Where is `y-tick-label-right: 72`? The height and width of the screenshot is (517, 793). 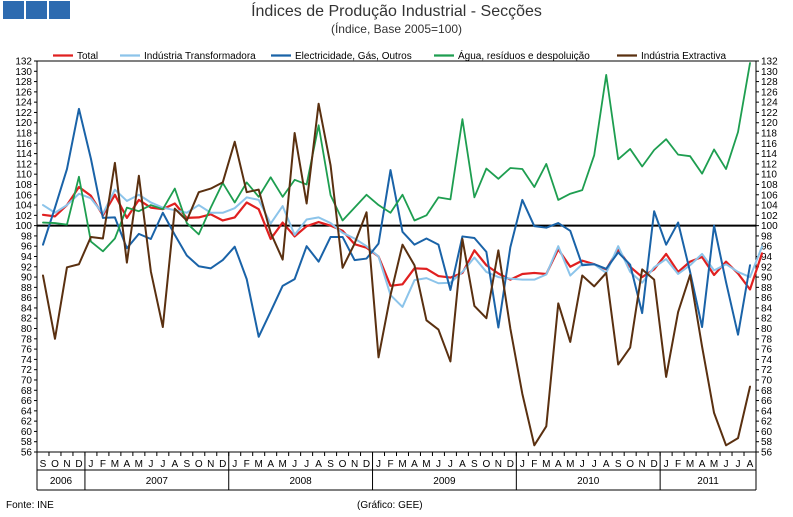
y-tick-label-right: 72 is located at coordinates (767, 370).